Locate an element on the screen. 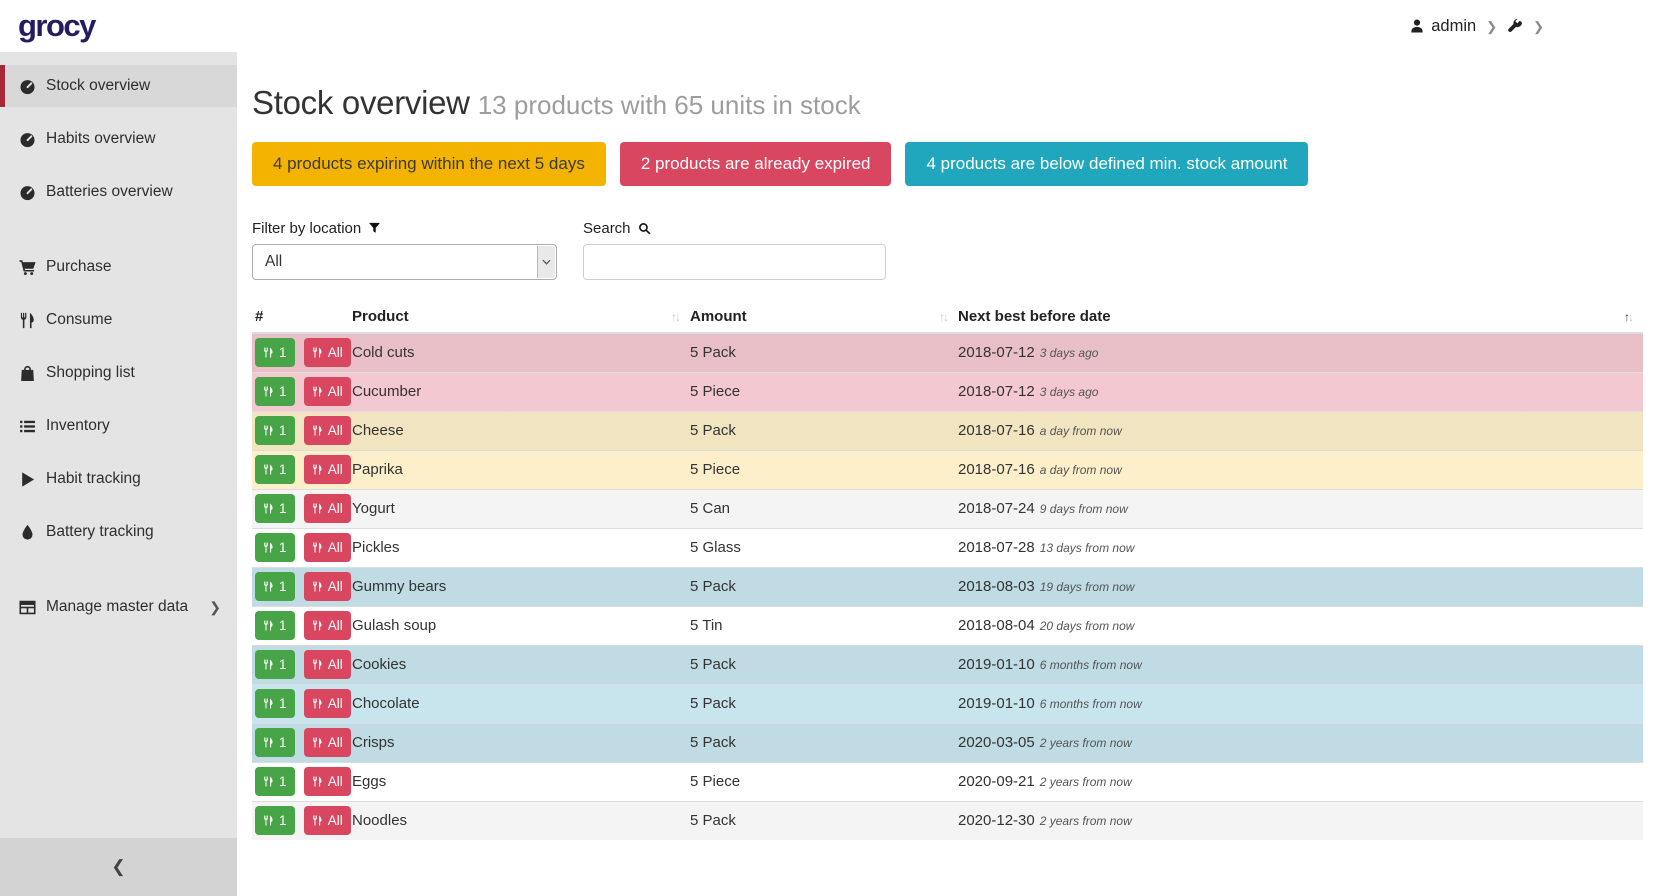 This screenshot has height=896, width=1658. sidebar-item-manage-master-data: Manage master data ❯ is located at coordinates (118, 607).